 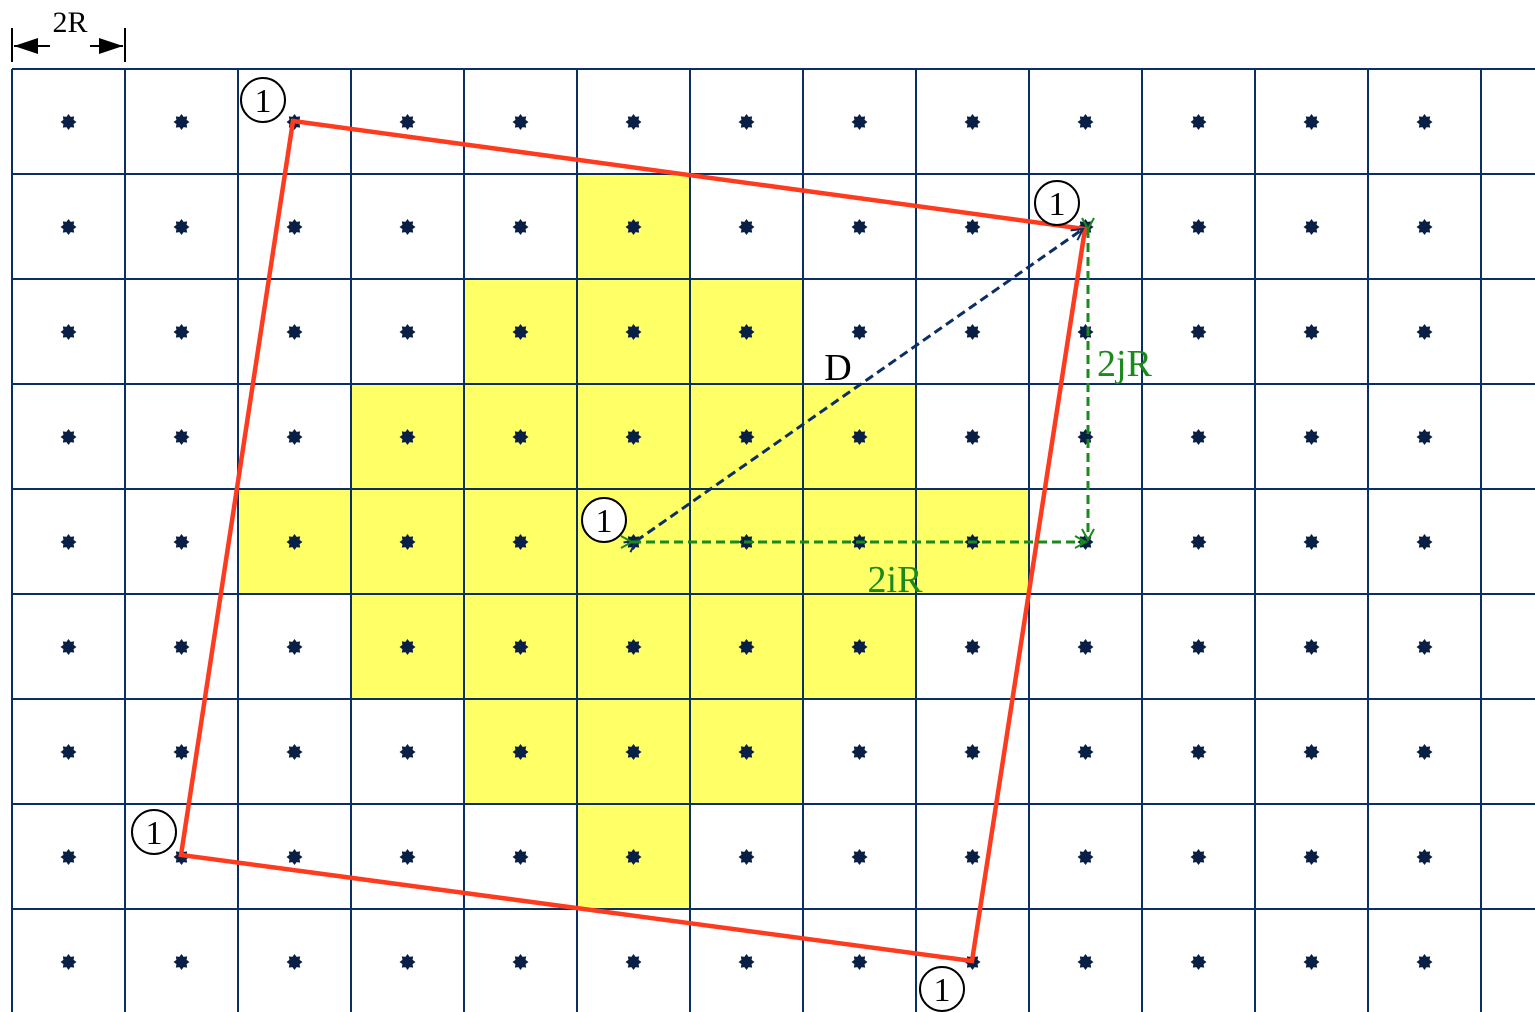 I want to click on i-component-label: 2iR, so click(x=896, y=580).